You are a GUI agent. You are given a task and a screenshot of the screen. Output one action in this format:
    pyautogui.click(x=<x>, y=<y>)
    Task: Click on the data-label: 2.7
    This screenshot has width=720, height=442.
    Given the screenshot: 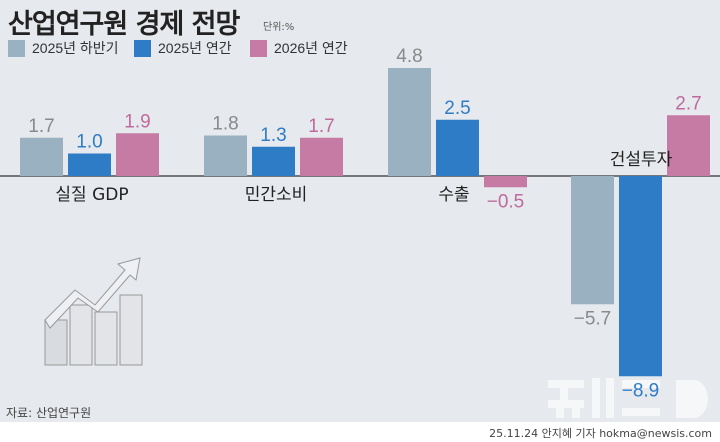 What is the action you would take?
    pyautogui.click(x=688, y=103)
    